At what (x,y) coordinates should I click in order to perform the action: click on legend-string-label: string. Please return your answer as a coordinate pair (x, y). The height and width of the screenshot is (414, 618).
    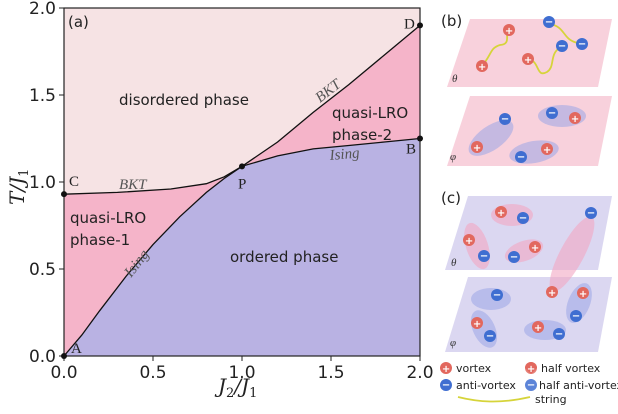
    Looking at the image, I should click on (551, 399).